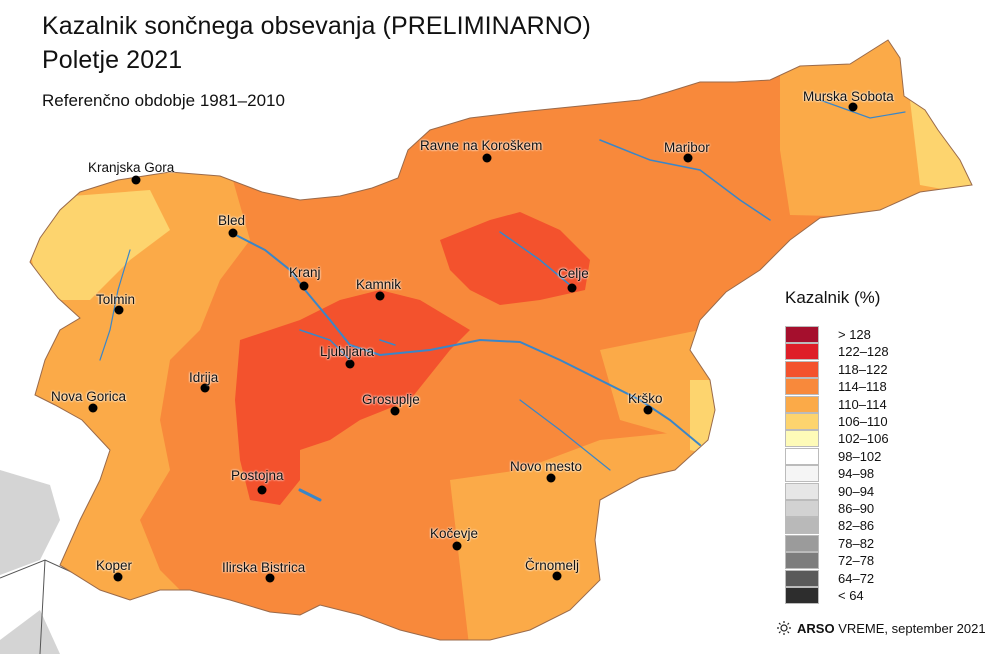 This screenshot has height=654, width=1003. Describe the element at coordinates (379, 284) in the screenshot. I see `city-label: Kamnik` at that location.